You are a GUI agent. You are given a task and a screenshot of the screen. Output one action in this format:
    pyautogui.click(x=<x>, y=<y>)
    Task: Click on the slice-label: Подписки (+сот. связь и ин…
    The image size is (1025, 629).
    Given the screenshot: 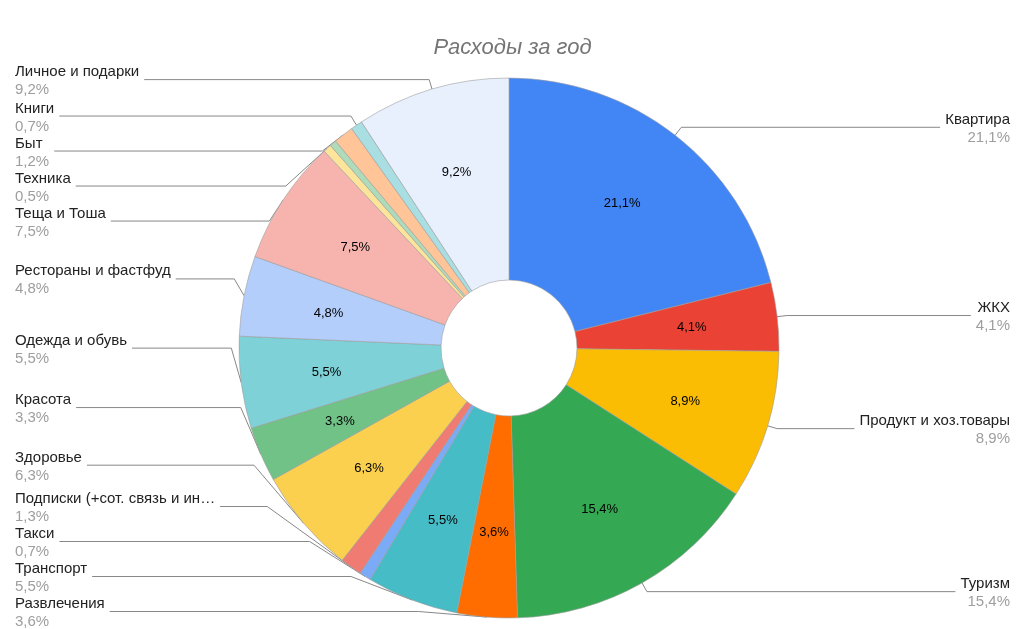 What is the action you would take?
    pyautogui.click(x=115, y=497)
    